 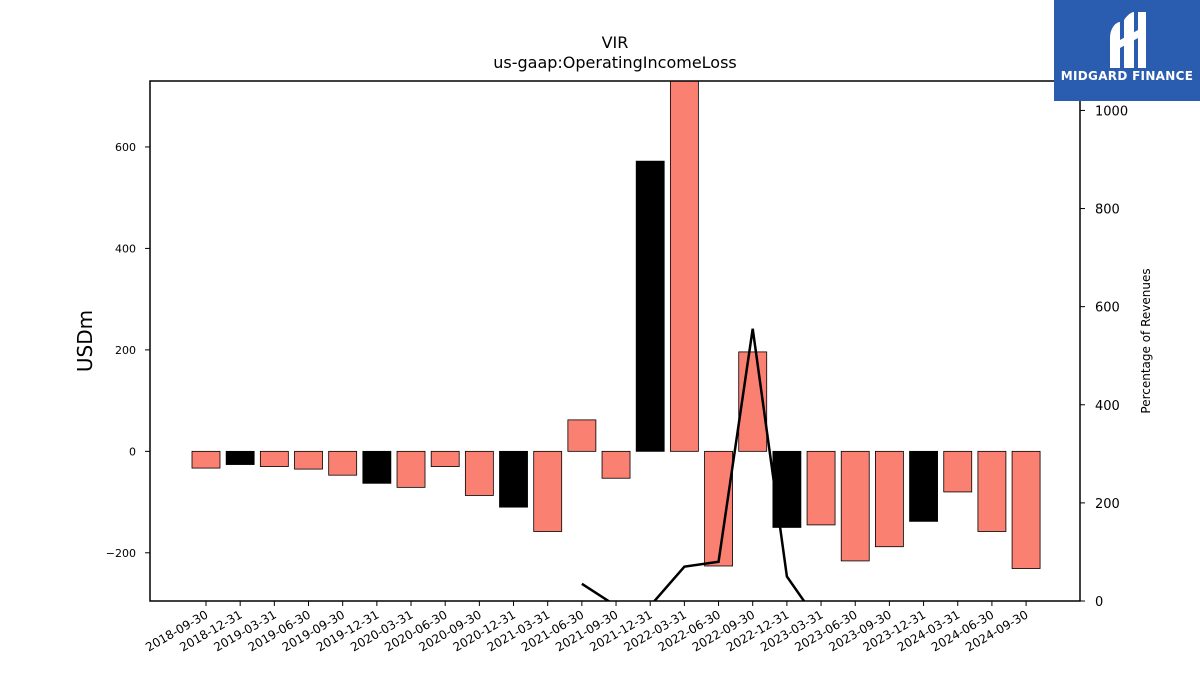 What do you see at coordinates (1111, 111) in the screenshot?
I see `y-right-tick-label: 1000` at bounding box center [1111, 111].